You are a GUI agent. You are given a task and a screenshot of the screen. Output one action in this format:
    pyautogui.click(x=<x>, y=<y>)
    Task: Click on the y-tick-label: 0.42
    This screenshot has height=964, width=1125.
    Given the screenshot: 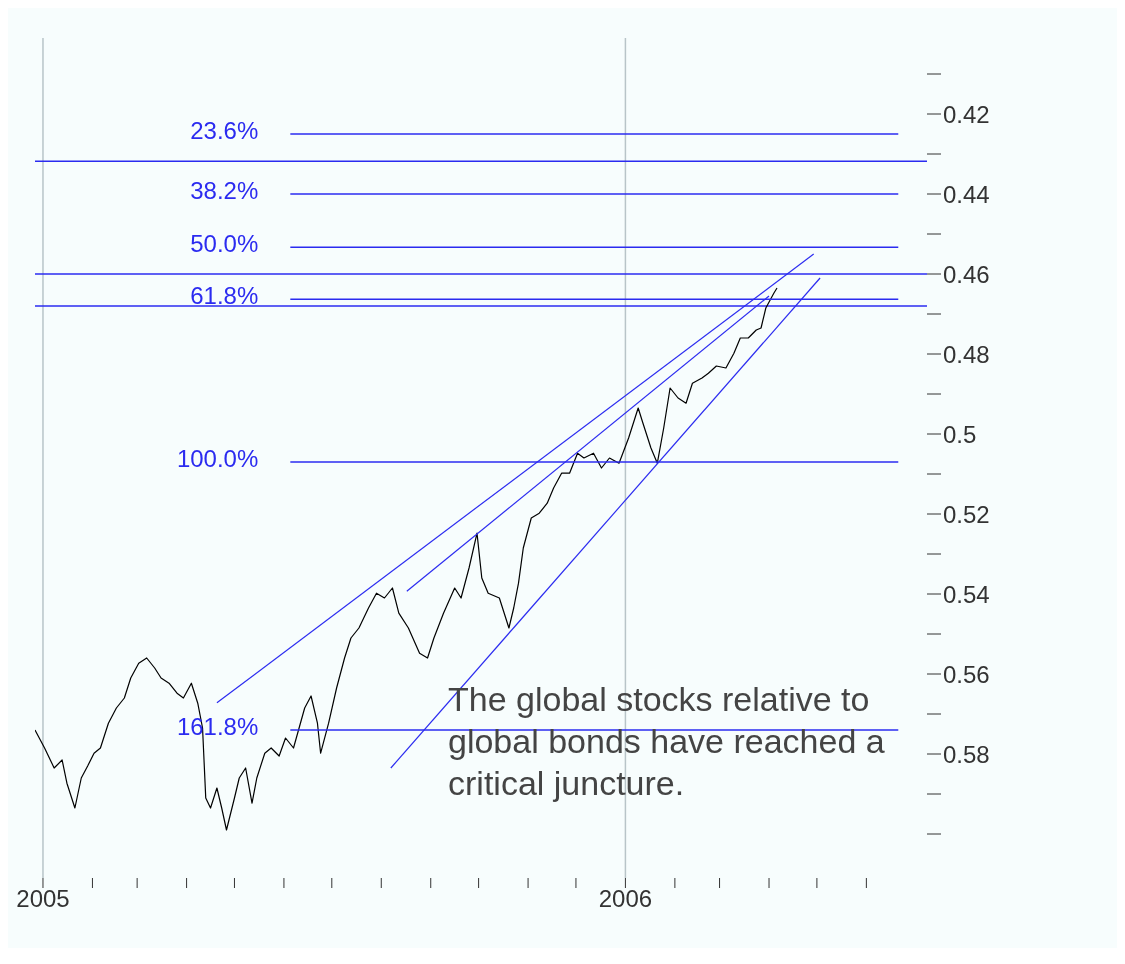 What is the action you would take?
    pyautogui.click(x=966, y=114)
    